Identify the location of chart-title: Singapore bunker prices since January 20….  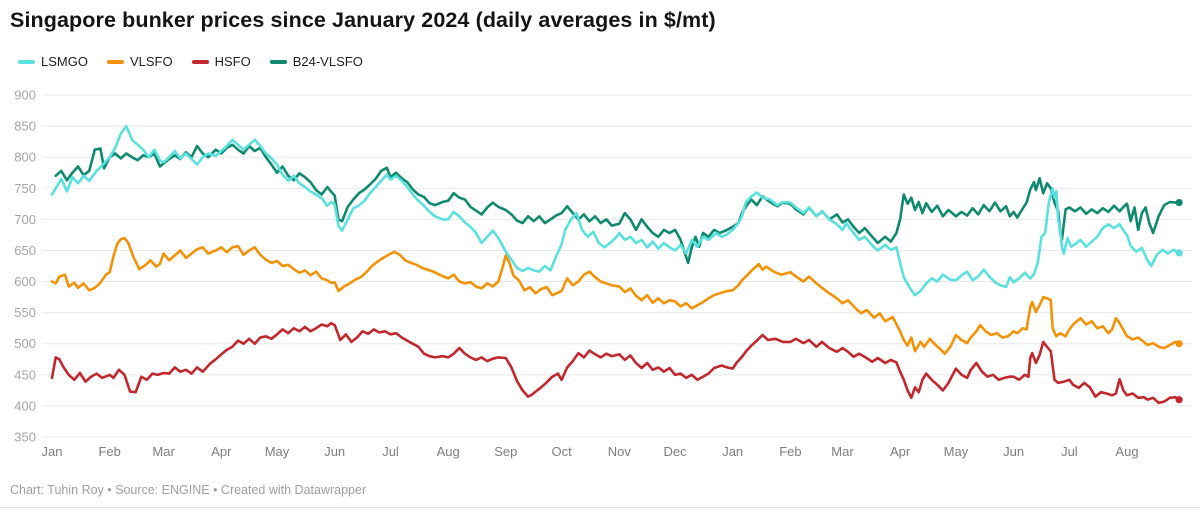
(363, 20).